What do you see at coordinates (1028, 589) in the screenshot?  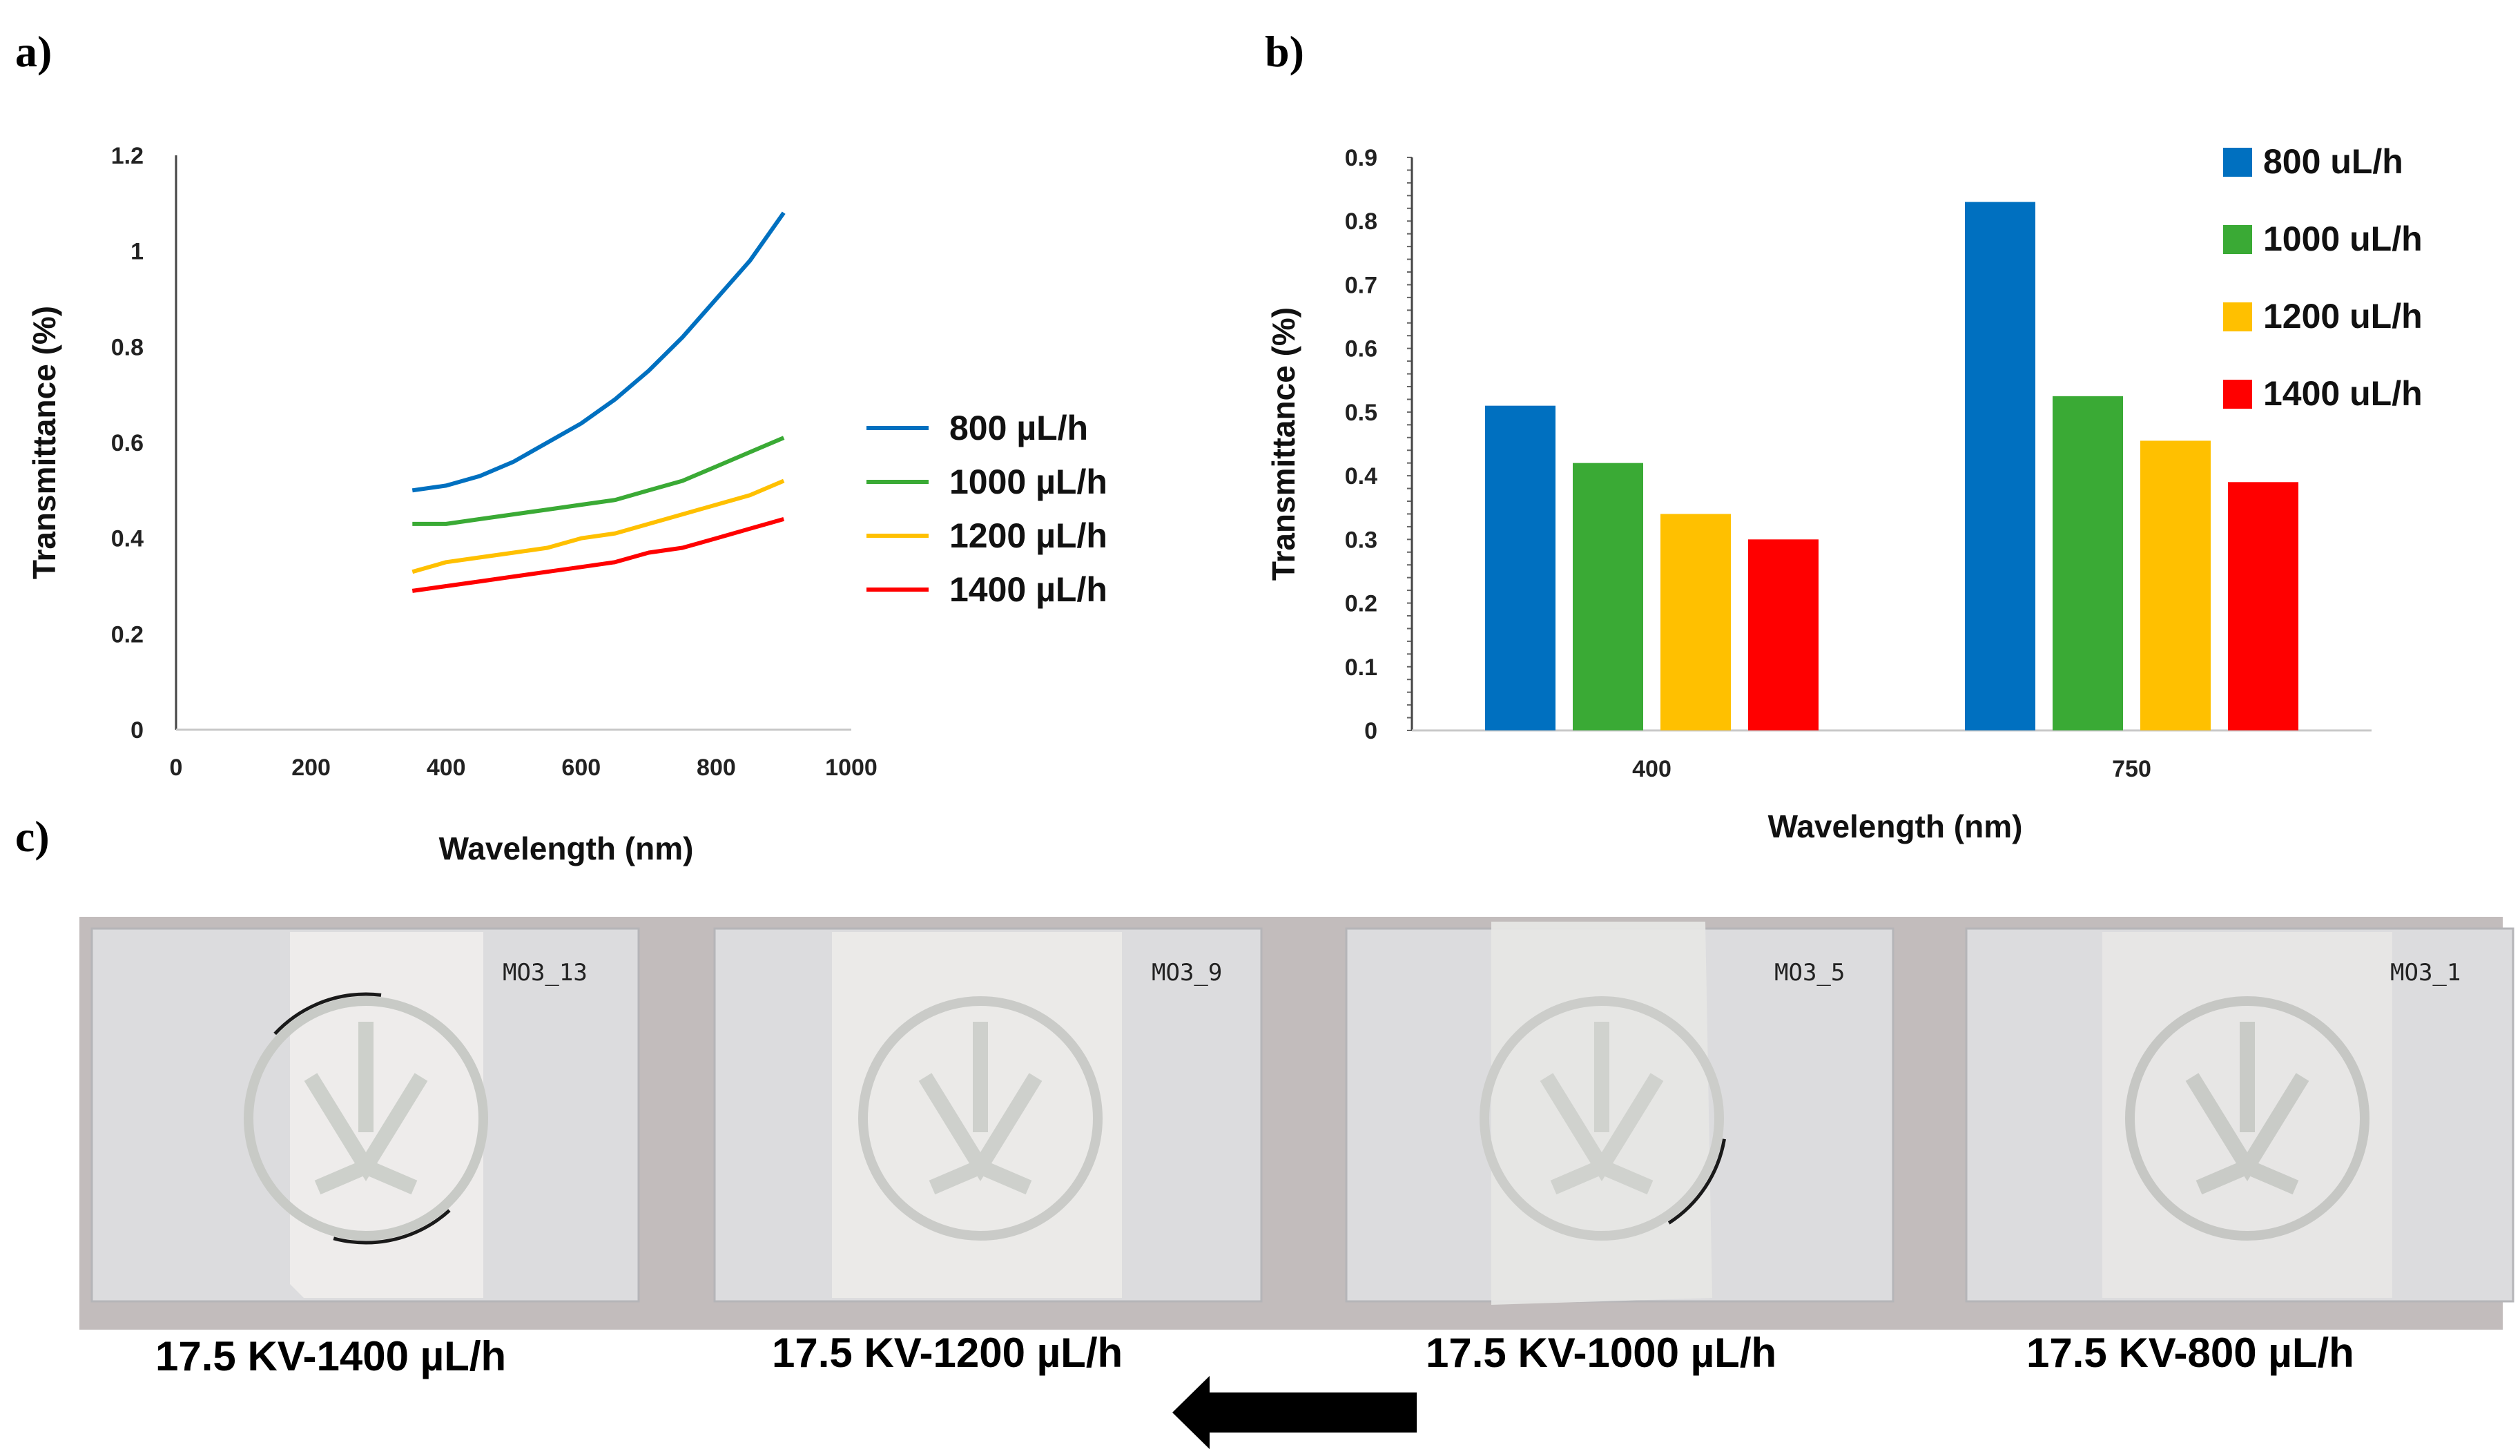 I see `legend-label: 1400 µL/h` at bounding box center [1028, 589].